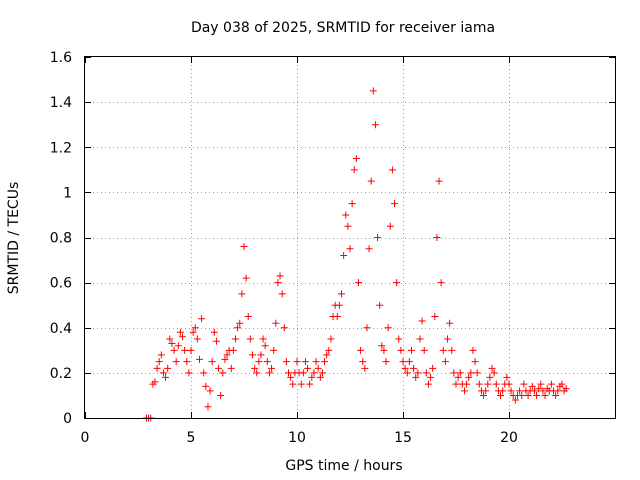 The height and width of the screenshot is (480, 640). I want to click on y-tick-label: 0.8, so click(61, 239).